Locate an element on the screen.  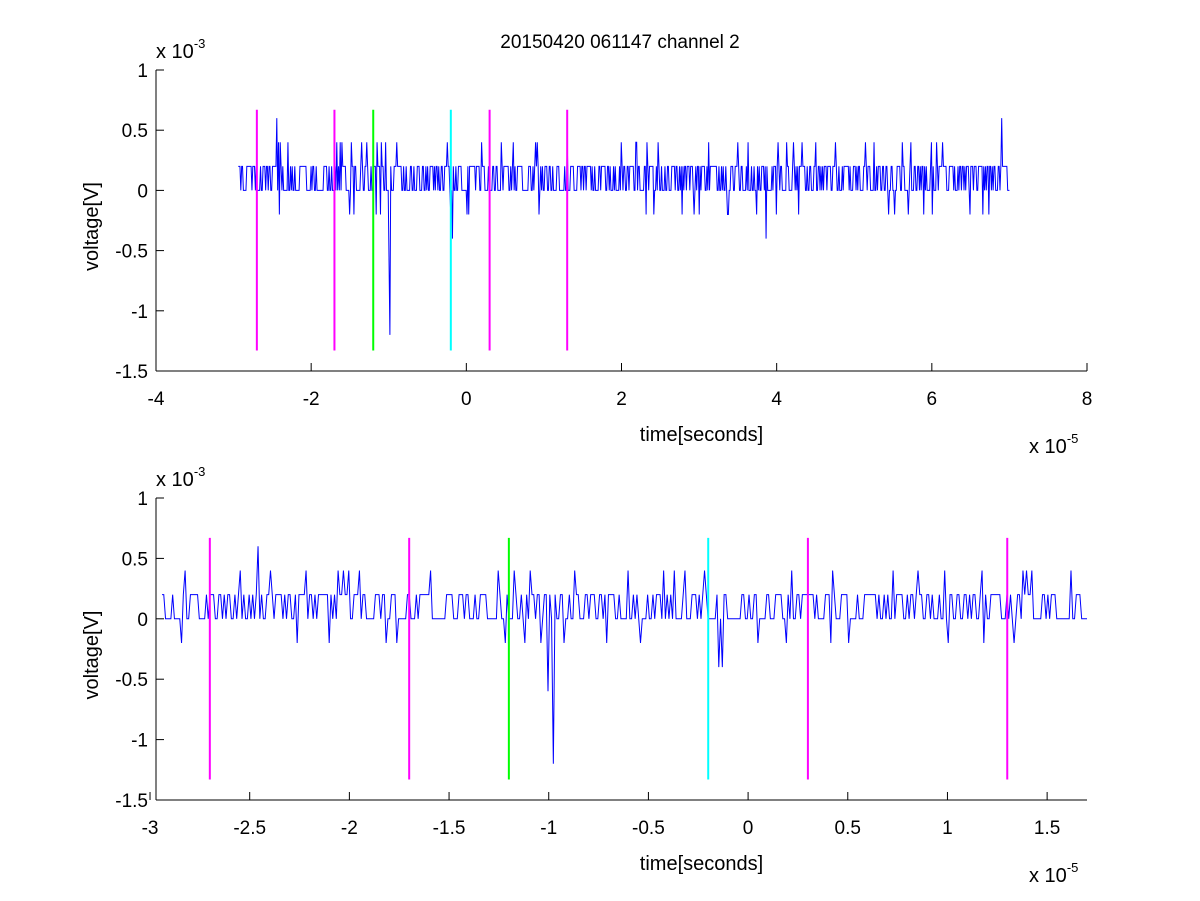
x-tick-label: -4 is located at coordinates (156, 399).